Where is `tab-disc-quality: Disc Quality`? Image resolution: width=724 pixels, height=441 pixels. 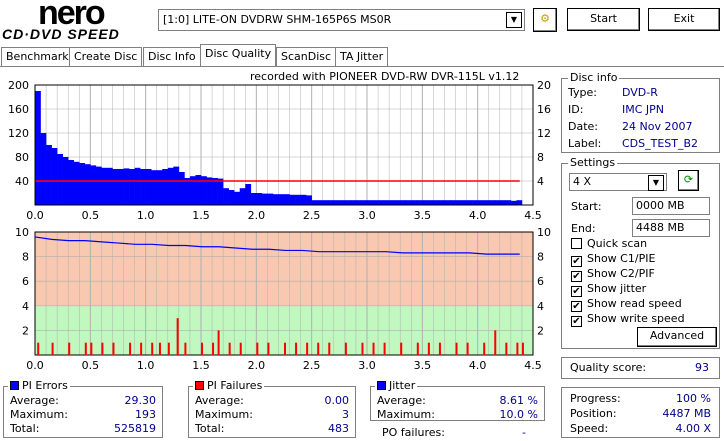 tab-disc-quality: Disc Quality is located at coordinates (238, 55).